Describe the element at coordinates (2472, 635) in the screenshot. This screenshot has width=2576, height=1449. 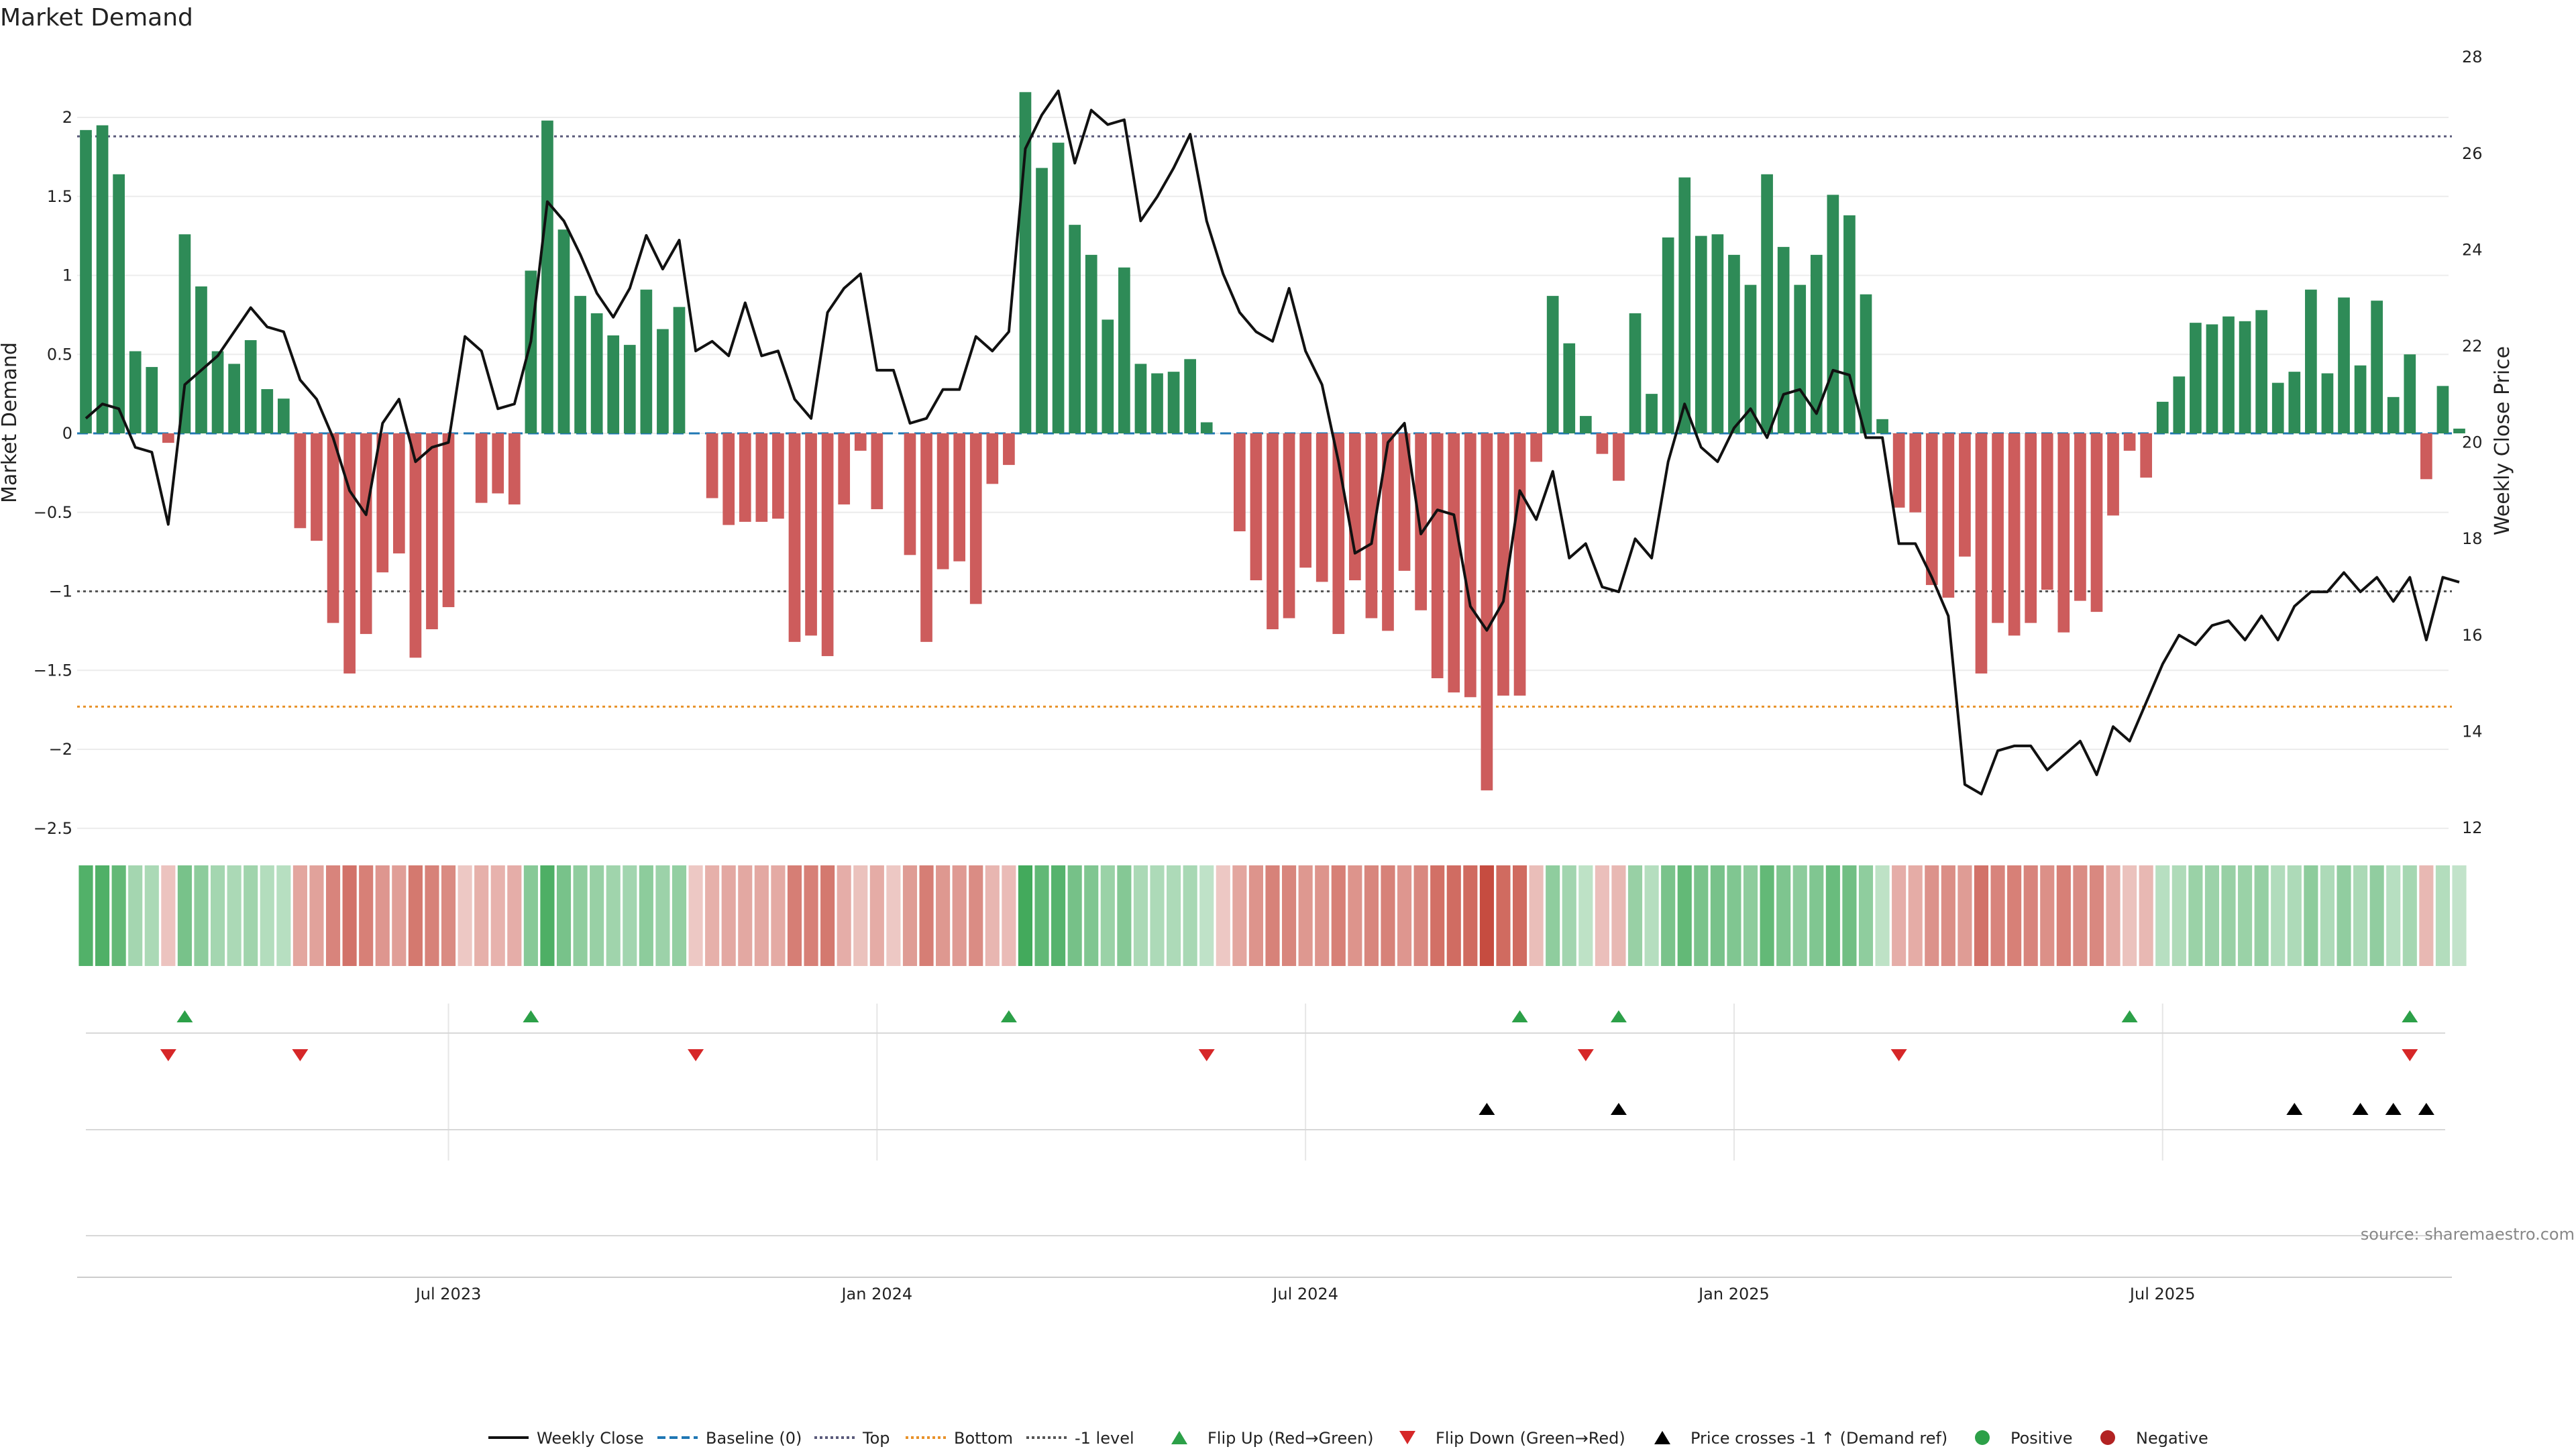
I see `right-tick-label: 16` at that location.